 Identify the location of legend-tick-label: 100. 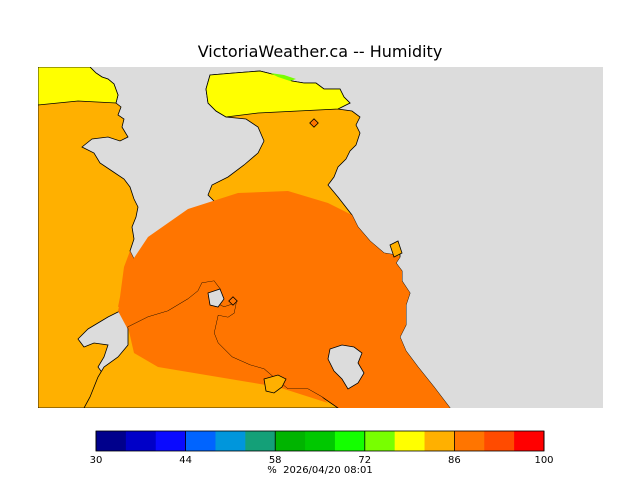
(544, 460).